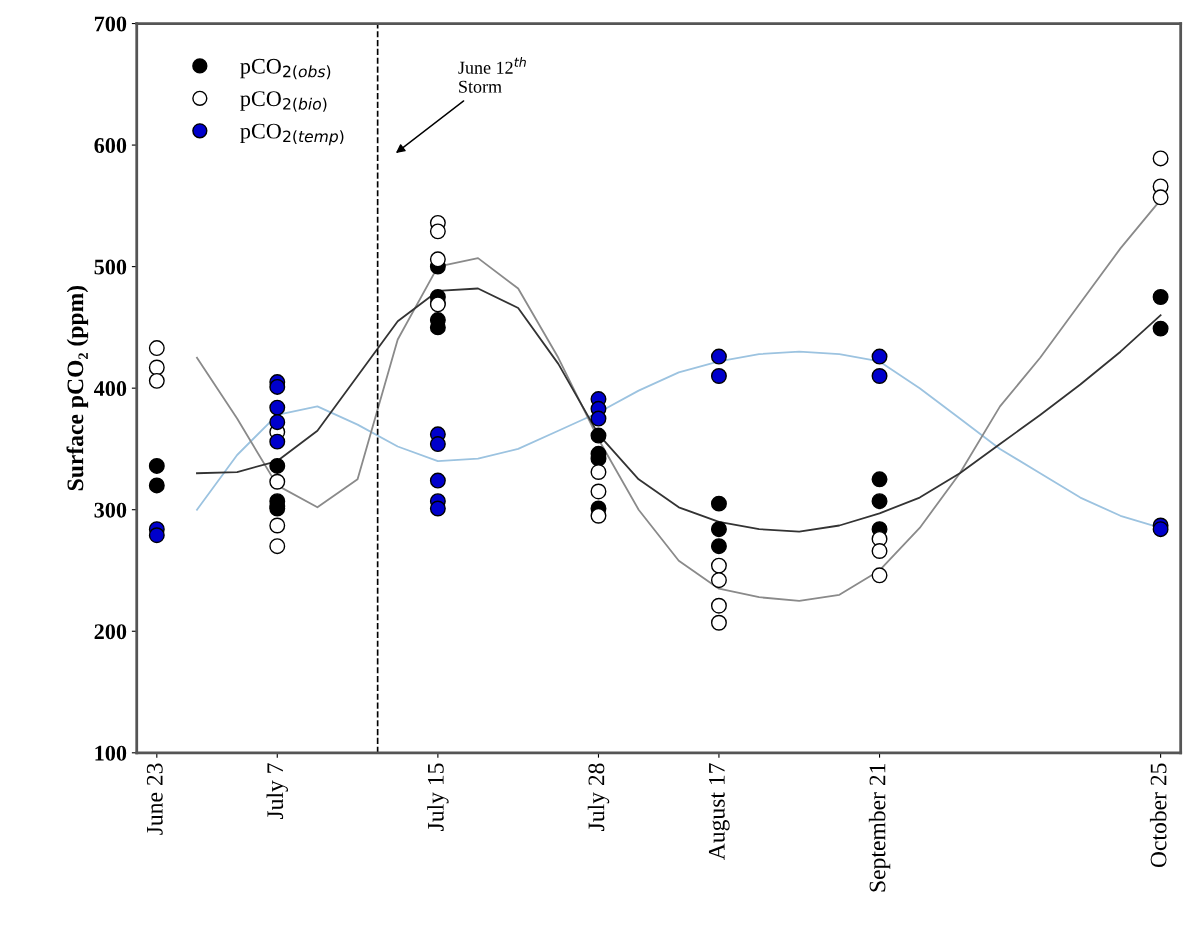 The image size is (1189, 941). I want to click on text: June 12$^{th}$ Storm, so click(492, 75).